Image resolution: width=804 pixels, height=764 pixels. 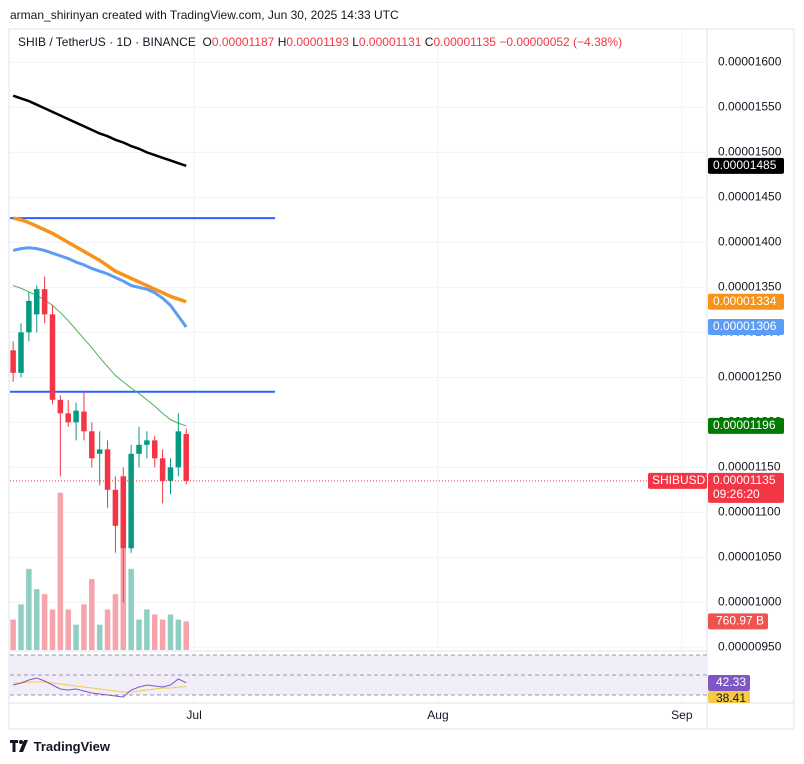 What do you see at coordinates (750, 646) in the screenshot?
I see `y-tick-label: 0.00000950` at bounding box center [750, 646].